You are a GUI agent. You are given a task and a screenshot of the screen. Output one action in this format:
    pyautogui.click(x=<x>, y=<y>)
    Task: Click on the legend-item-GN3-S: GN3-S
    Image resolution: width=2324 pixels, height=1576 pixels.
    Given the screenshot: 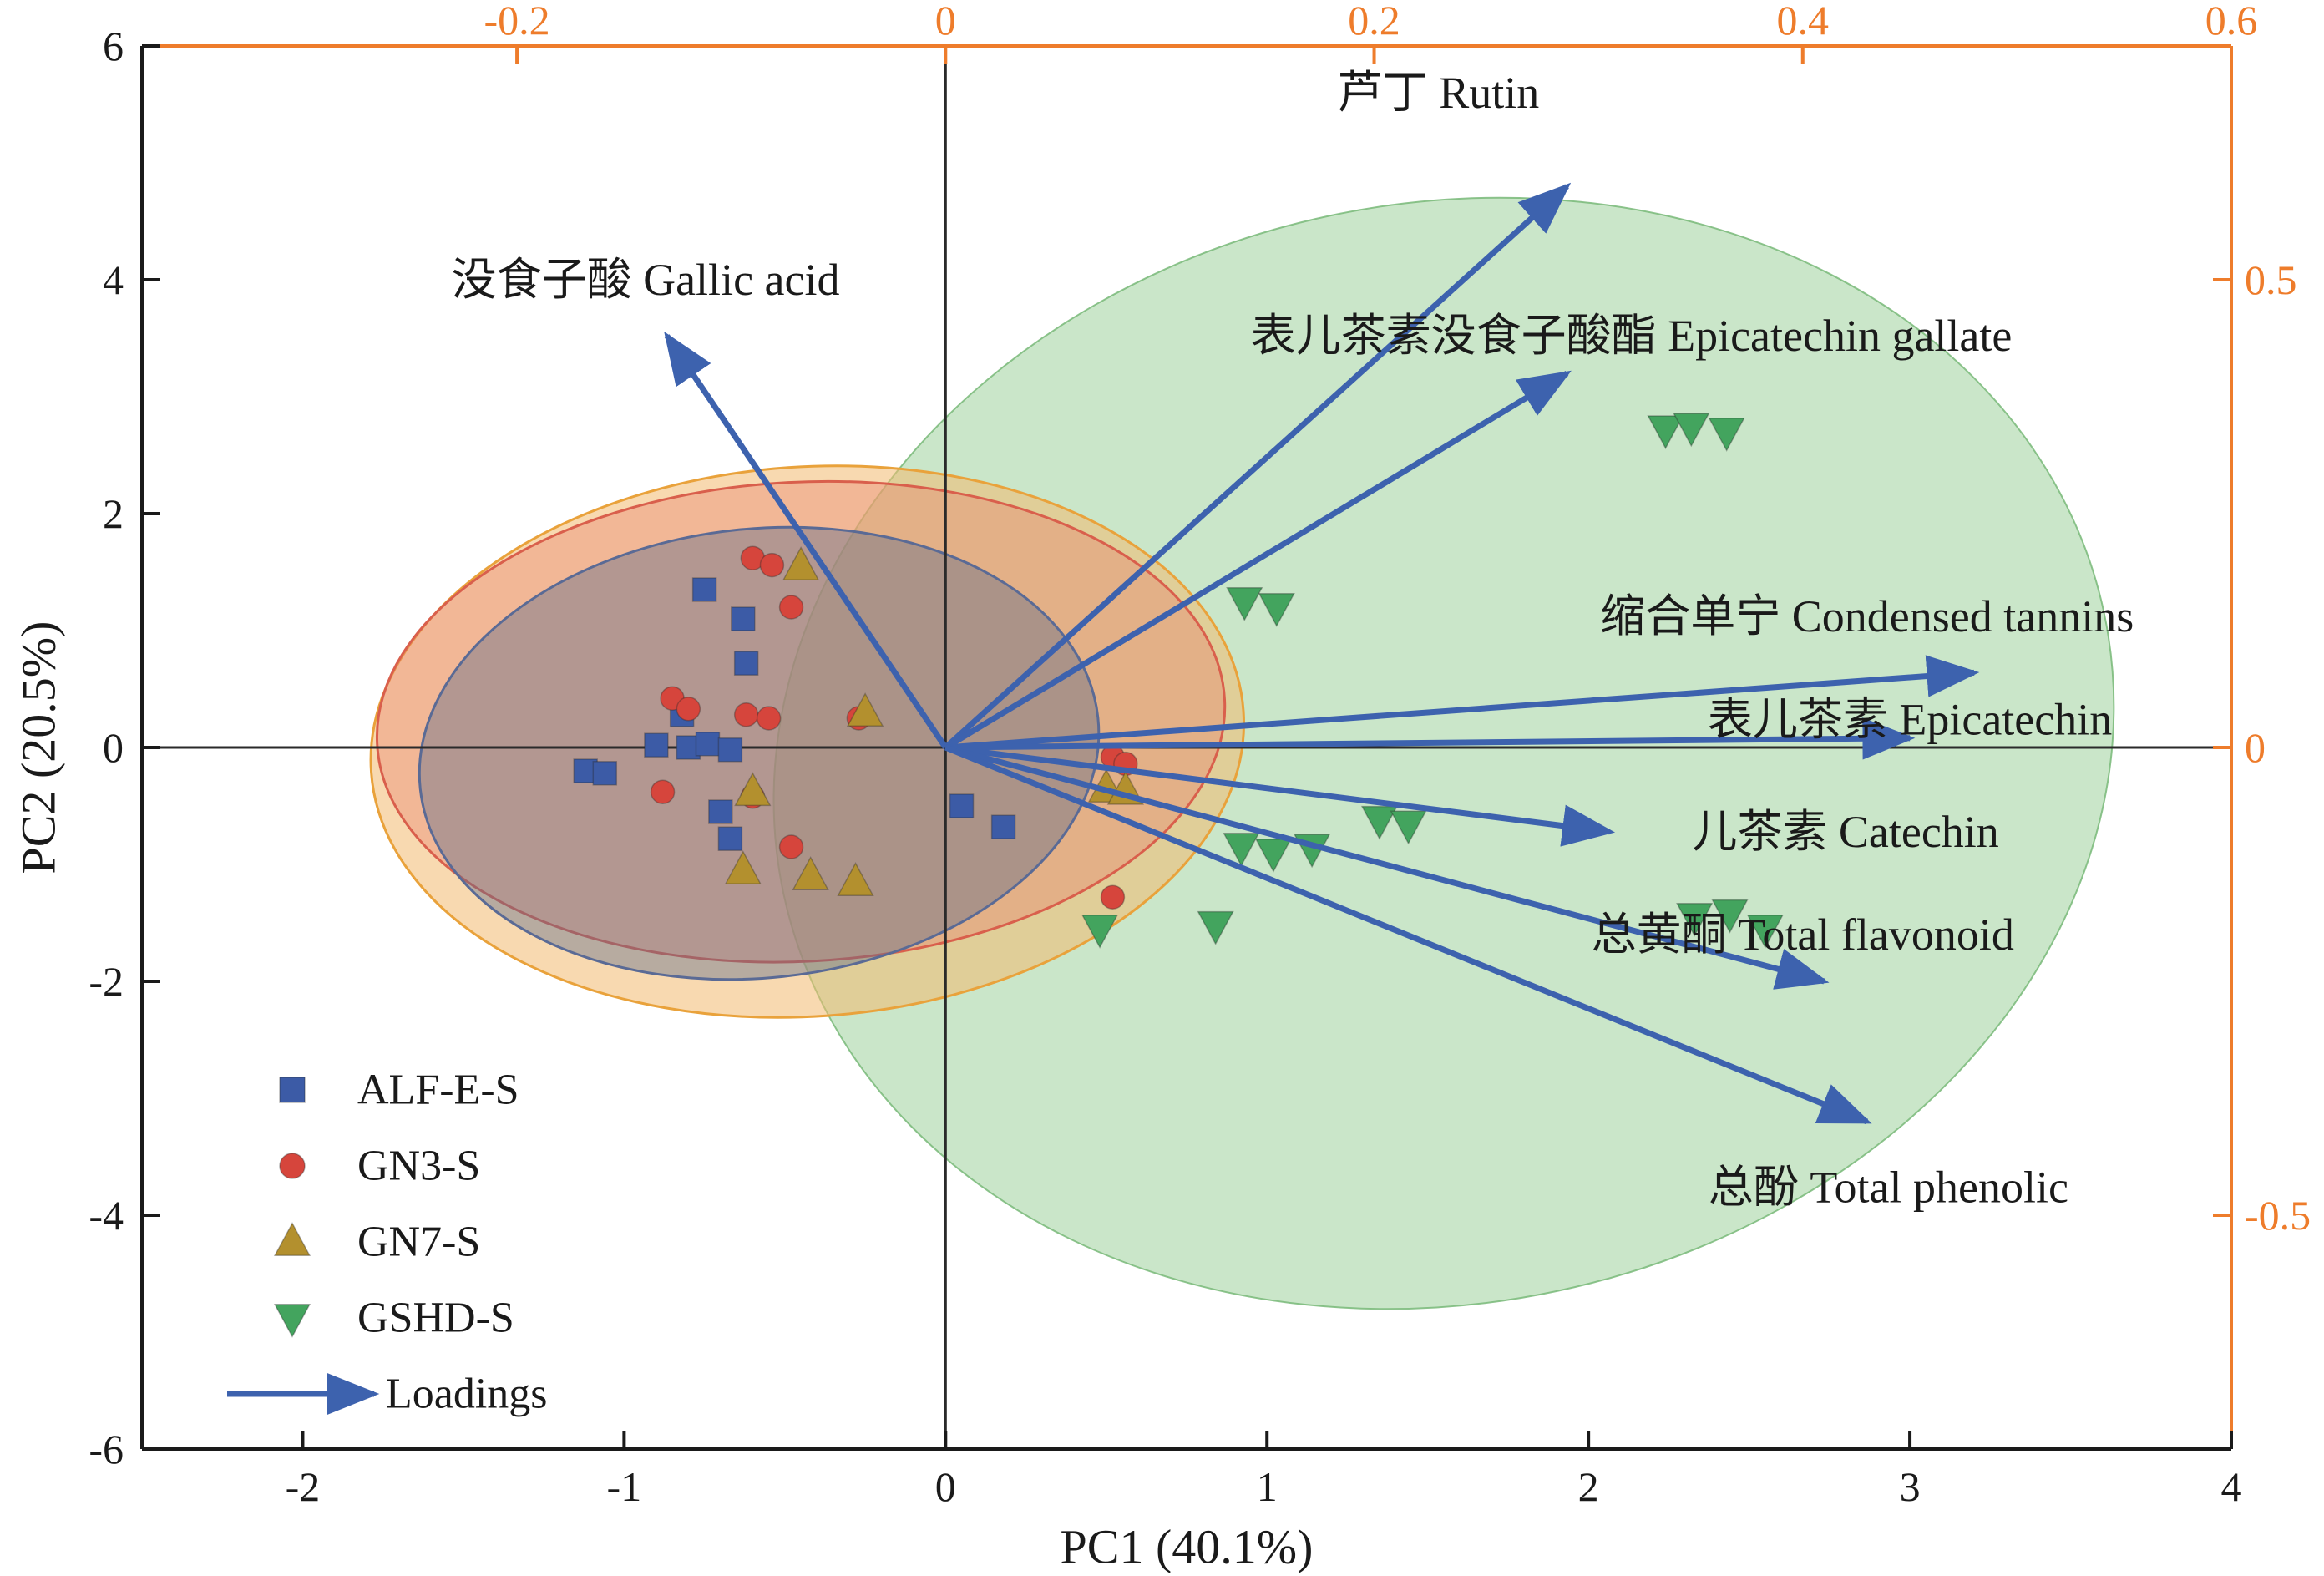 What is the action you would take?
    pyautogui.click(x=379, y=1166)
    